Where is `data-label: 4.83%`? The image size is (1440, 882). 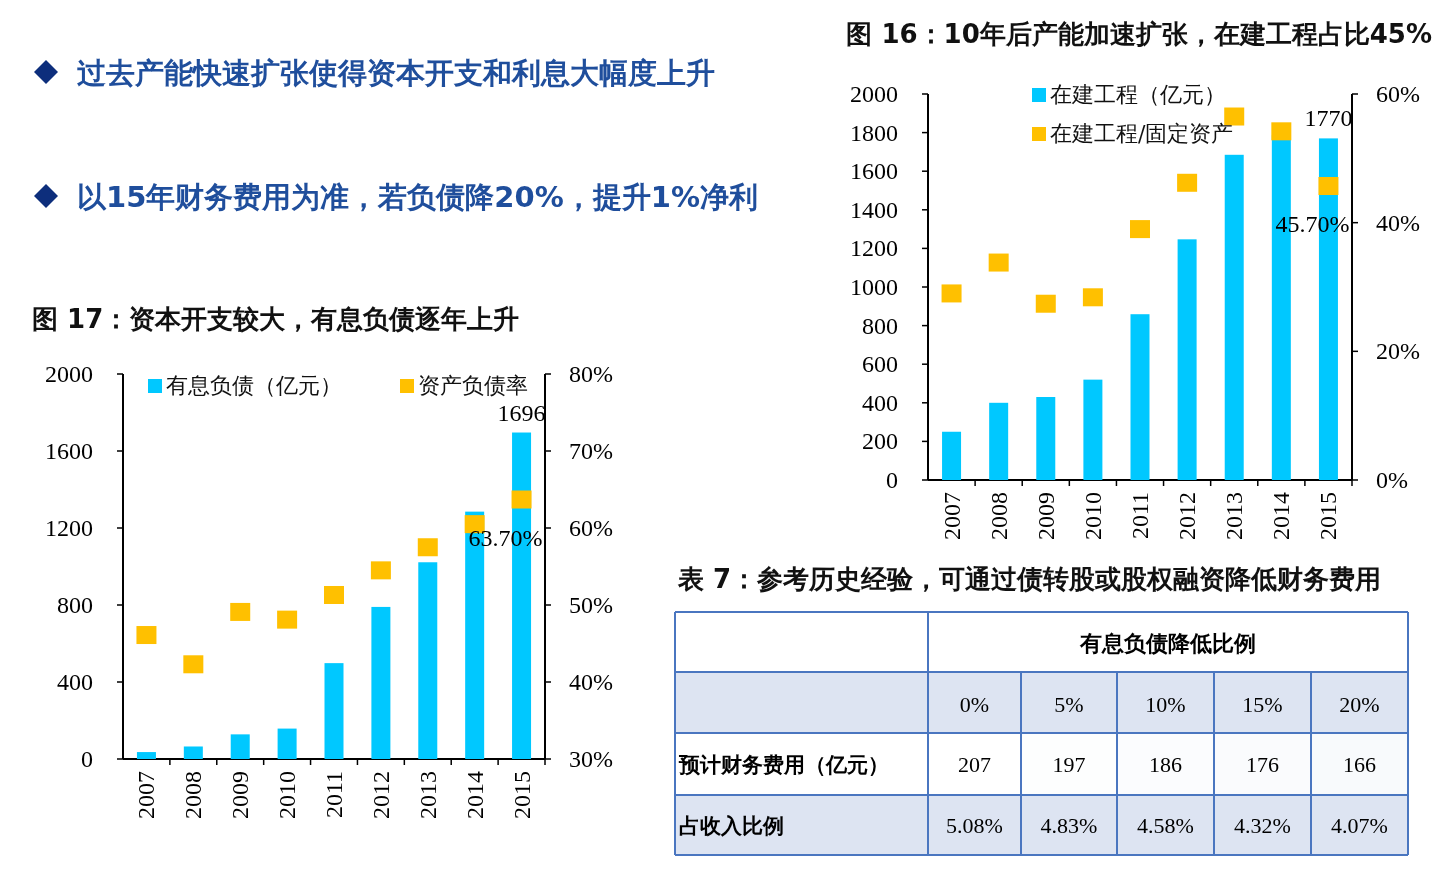
data-label: 4.83% is located at coordinates (1069, 825).